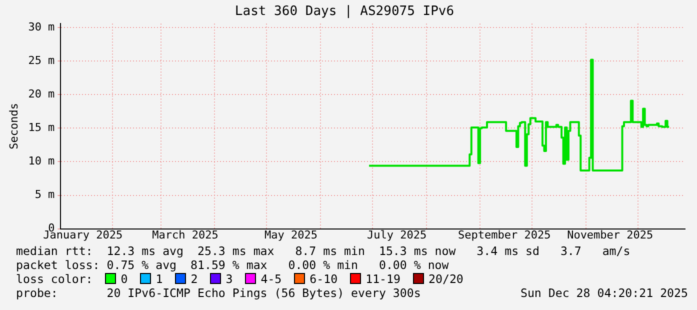 The width and height of the screenshot is (697, 310). Describe the element at coordinates (291, 235) in the screenshot. I see `x-tick-label: May 2025` at that location.